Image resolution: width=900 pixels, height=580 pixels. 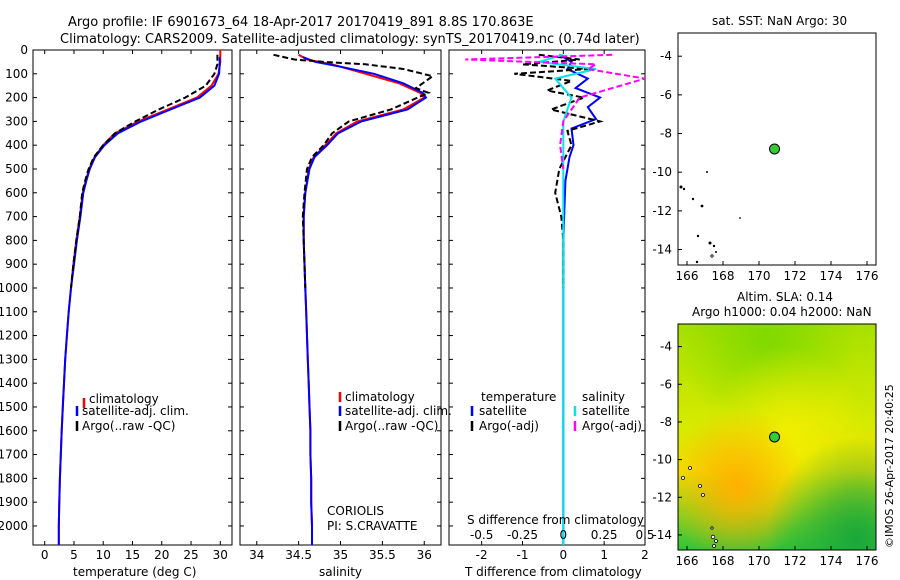 What do you see at coordinates (355, 511) in the screenshot?
I see `data-center-label: CORIOLIS` at bounding box center [355, 511].